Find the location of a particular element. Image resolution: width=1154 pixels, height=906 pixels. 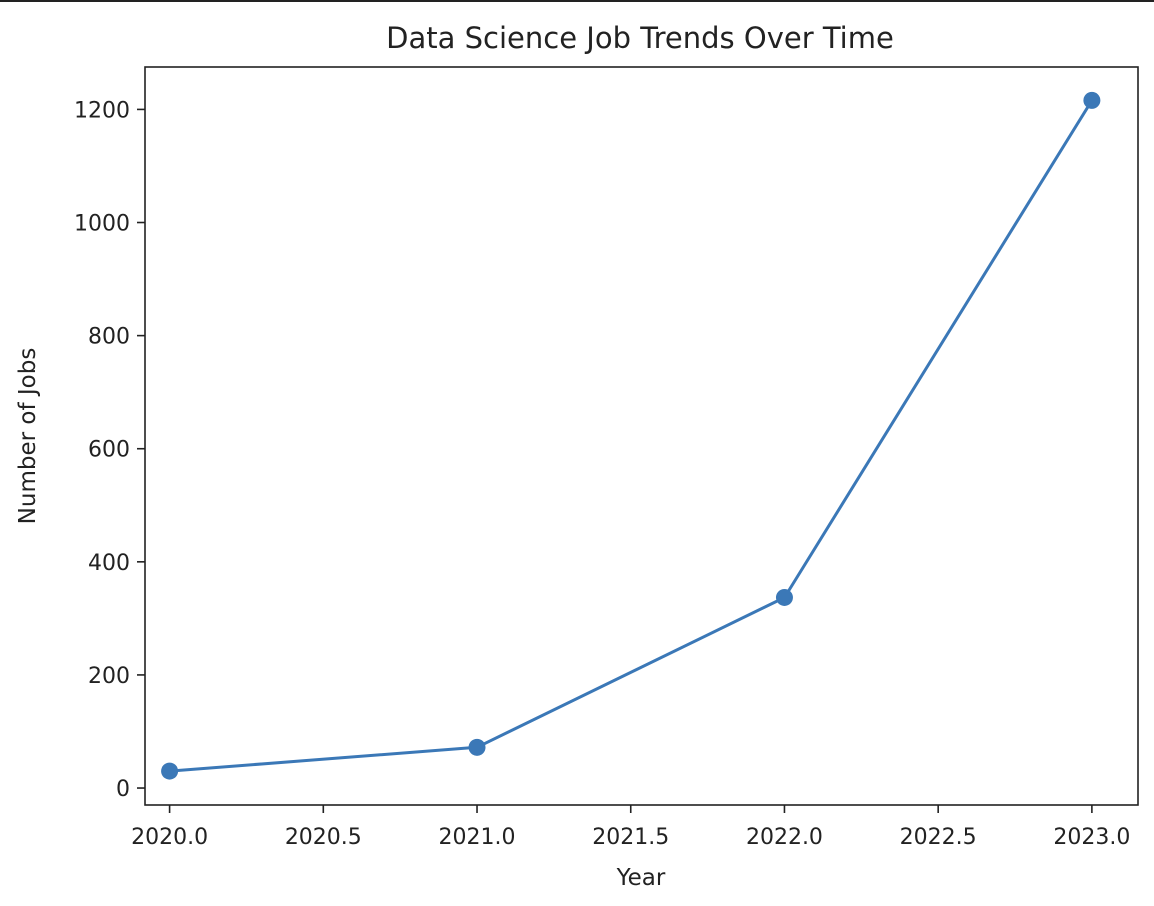

x-tick-label: 2020.0 is located at coordinates (169, 837).